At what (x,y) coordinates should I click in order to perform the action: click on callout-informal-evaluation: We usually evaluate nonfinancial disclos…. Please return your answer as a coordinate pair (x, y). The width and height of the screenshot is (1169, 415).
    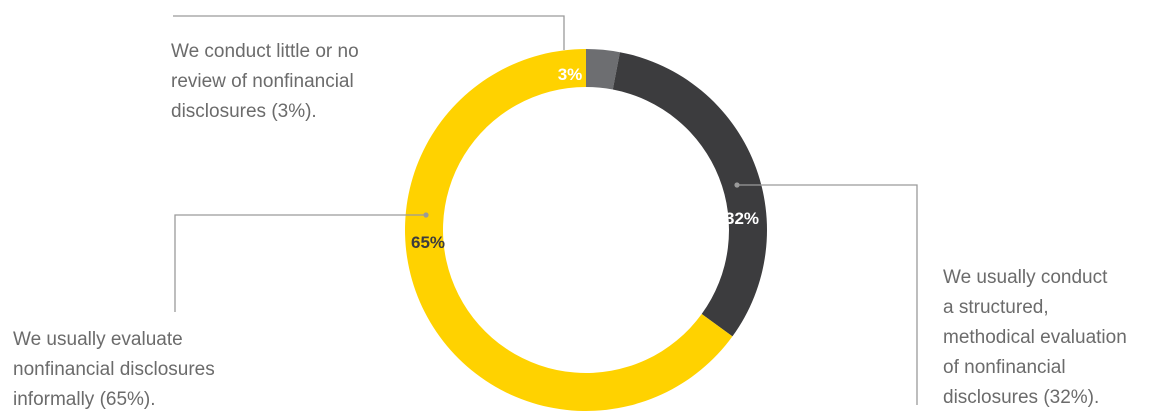
    Looking at the image, I should click on (114, 369).